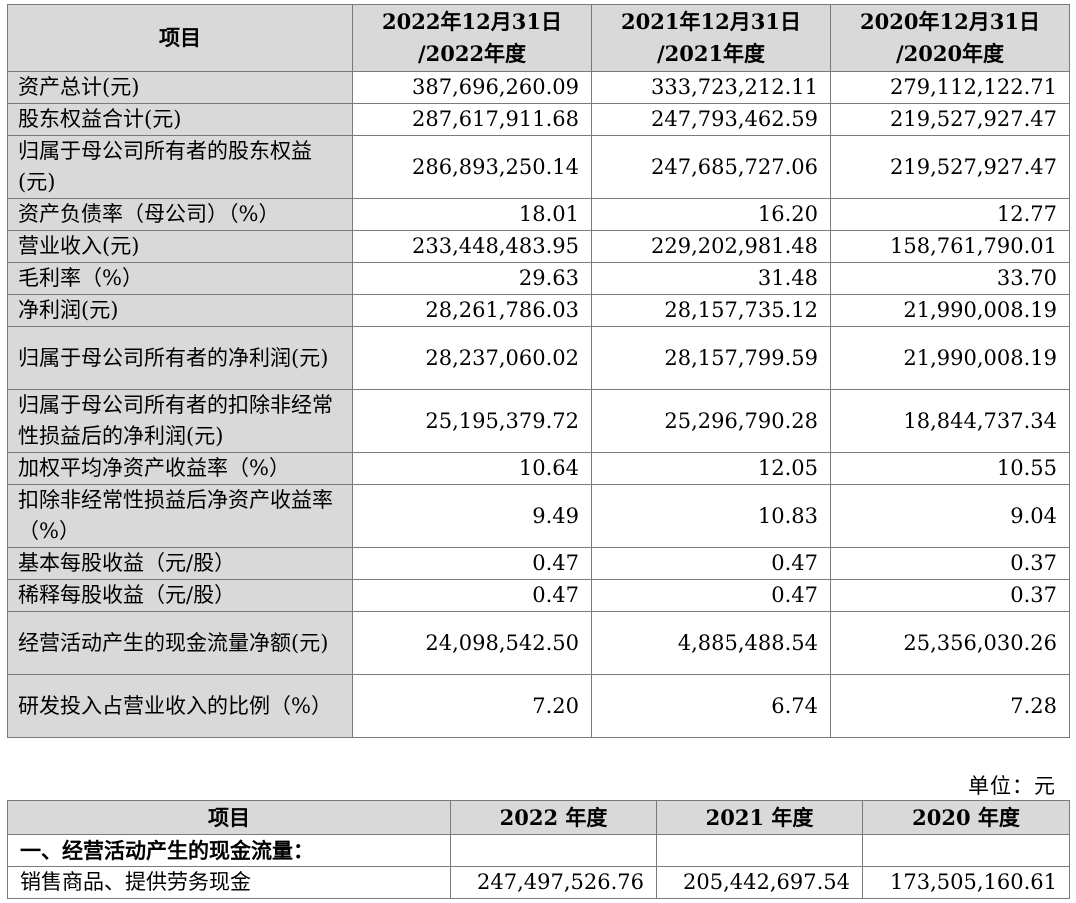  I want to click on value-cell: 28,157,799.59, so click(711, 358).